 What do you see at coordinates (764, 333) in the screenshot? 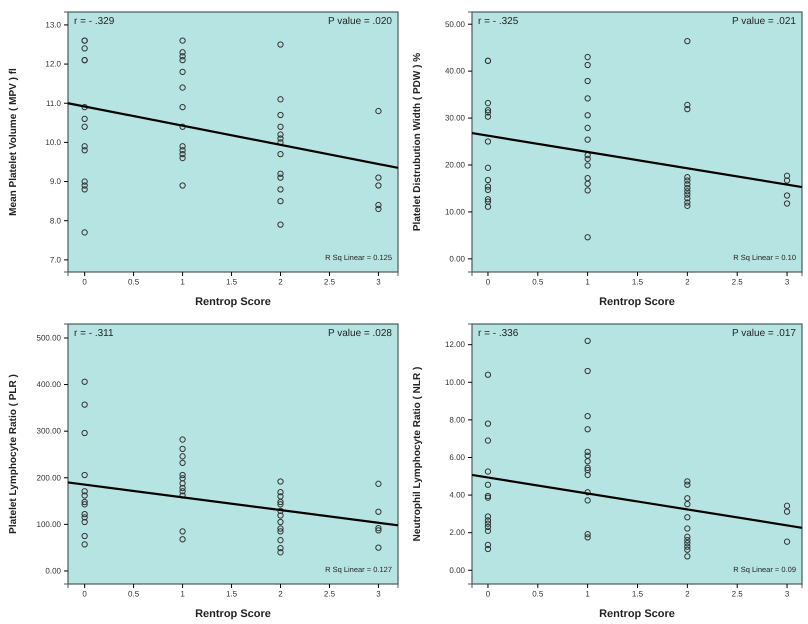
I see `annotation: P value = .017` at bounding box center [764, 333].